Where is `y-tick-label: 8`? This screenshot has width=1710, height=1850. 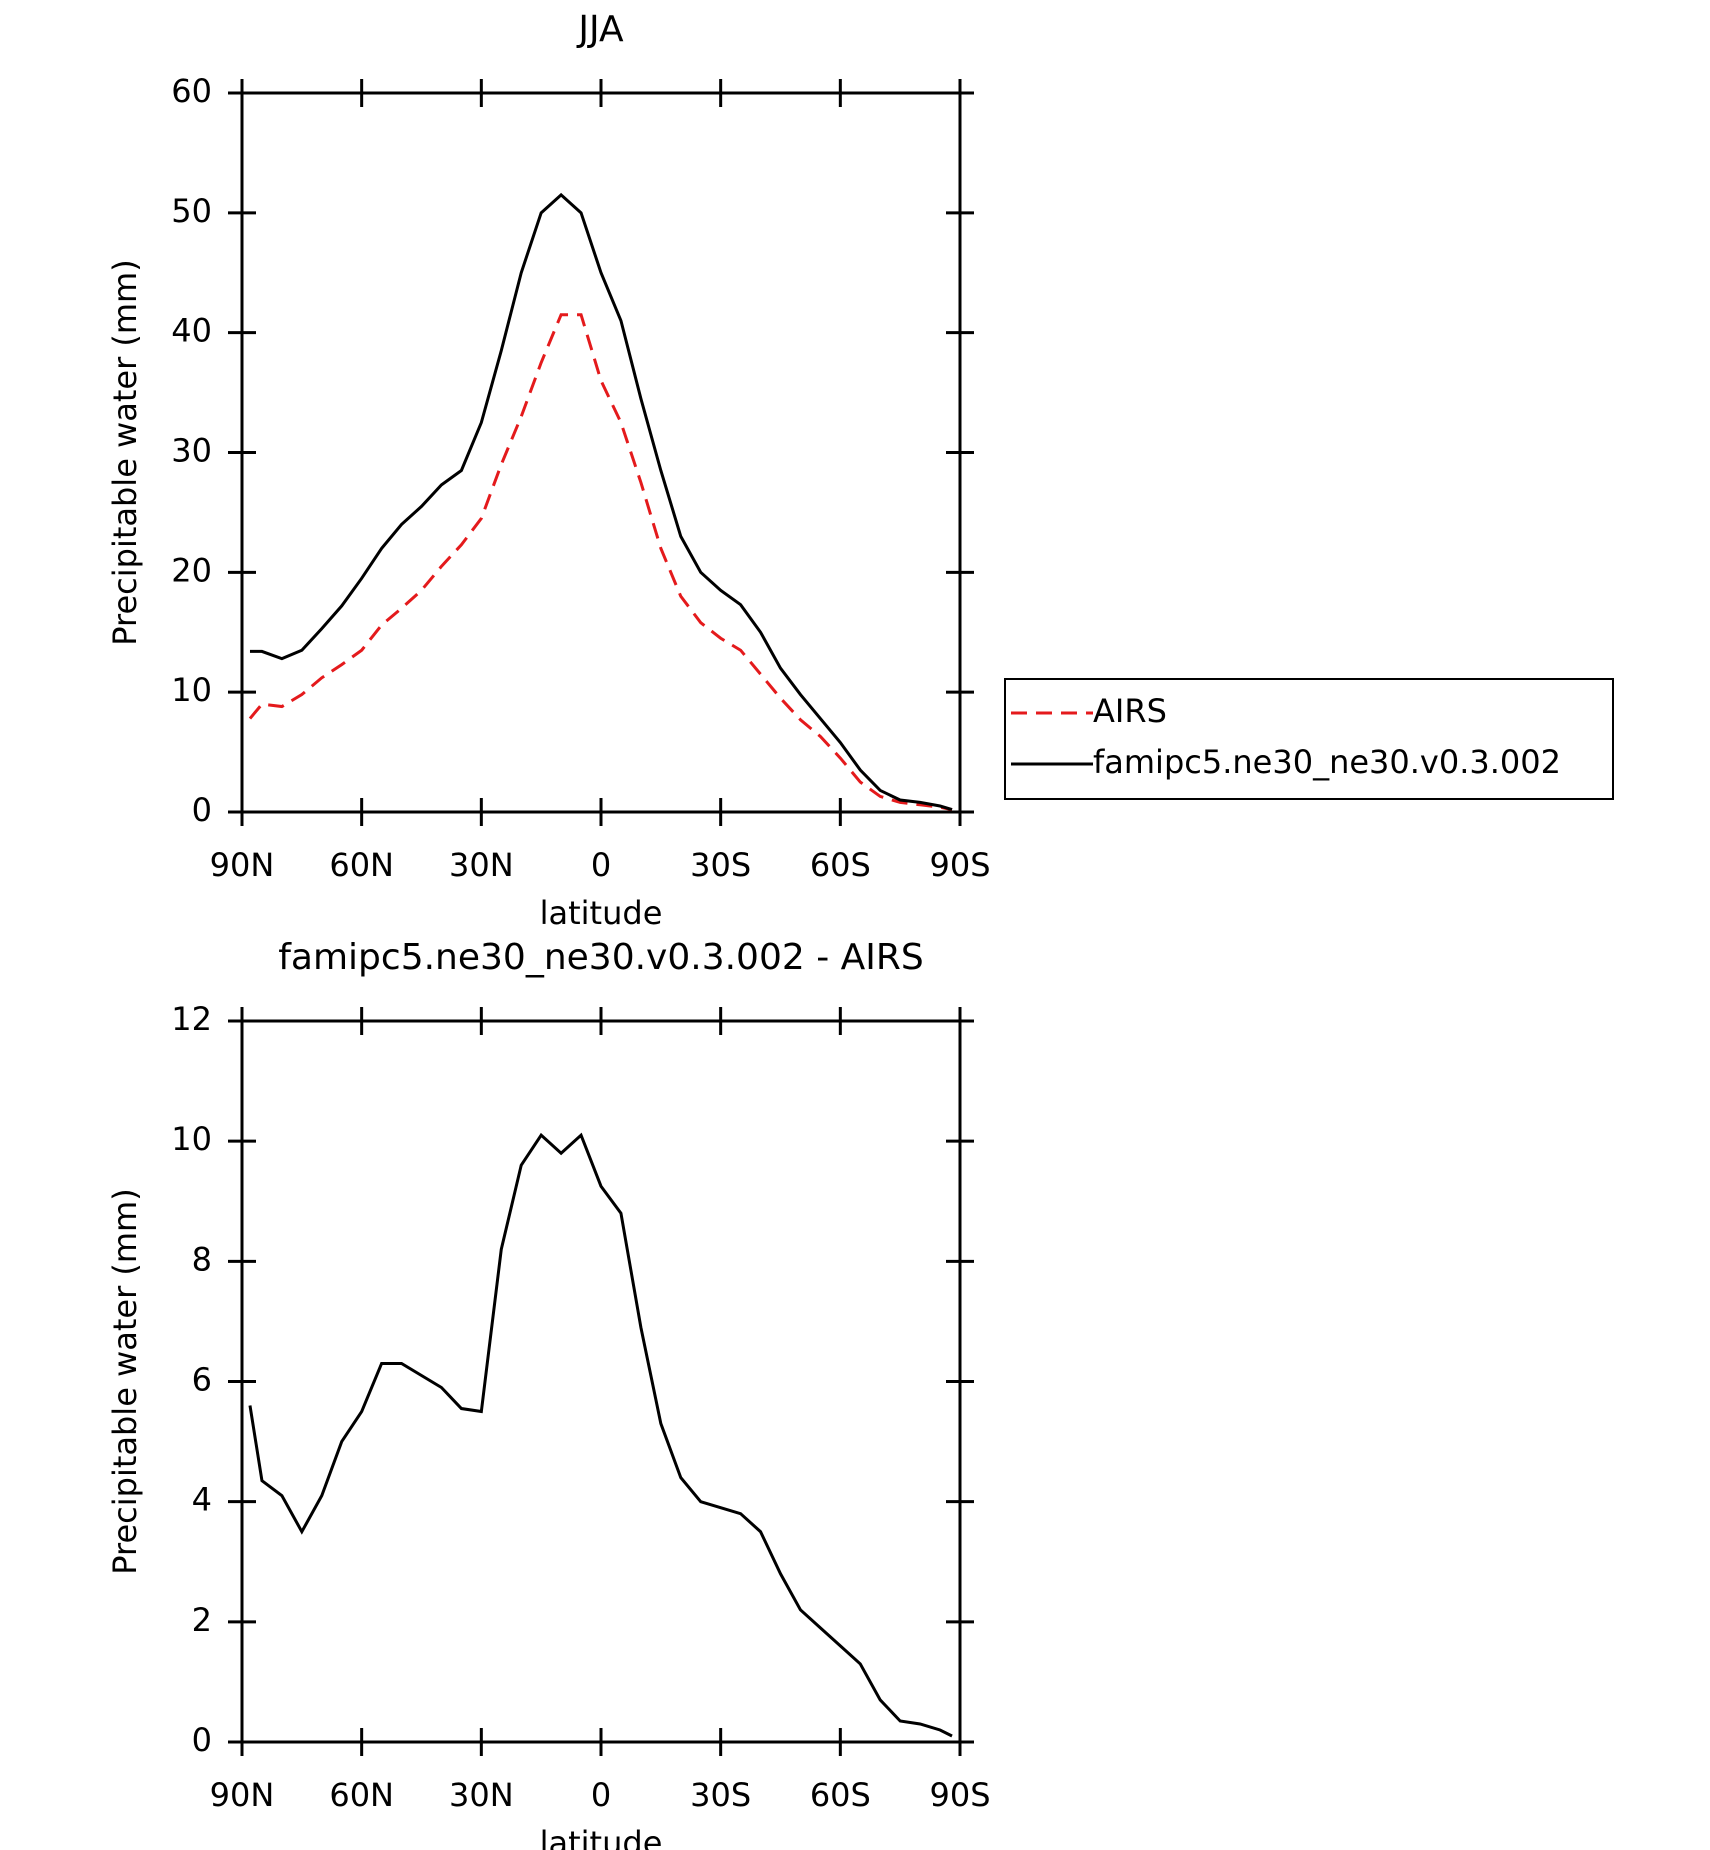
y-tick-label: 8 is located at coordinates (202, 1259).